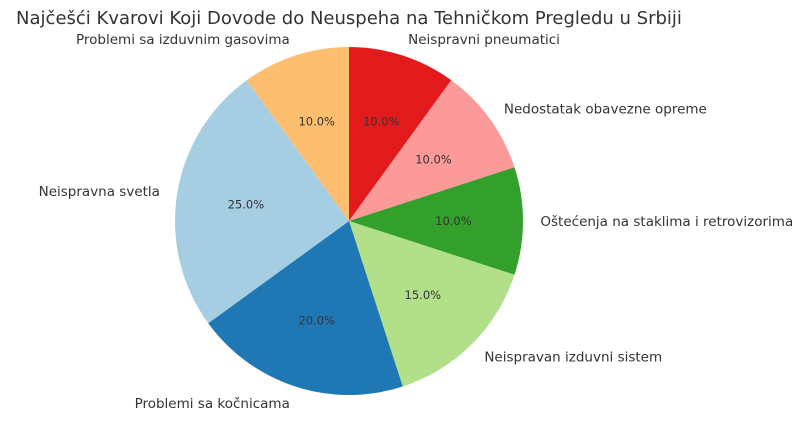 The width and height of the screenshot is (800, 427). What do you see at coordinates (666, 222) in the screenshot?
I see `slice-category-label: Oštećenja na staklima i retrovizorima` at bounding box center [666, 222].